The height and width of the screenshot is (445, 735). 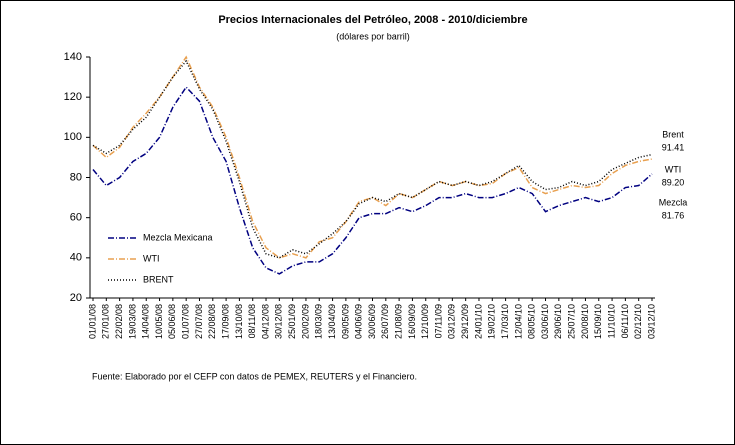 I want to click on x-tick-label: 29/06/10, so click(x=558, y=321).